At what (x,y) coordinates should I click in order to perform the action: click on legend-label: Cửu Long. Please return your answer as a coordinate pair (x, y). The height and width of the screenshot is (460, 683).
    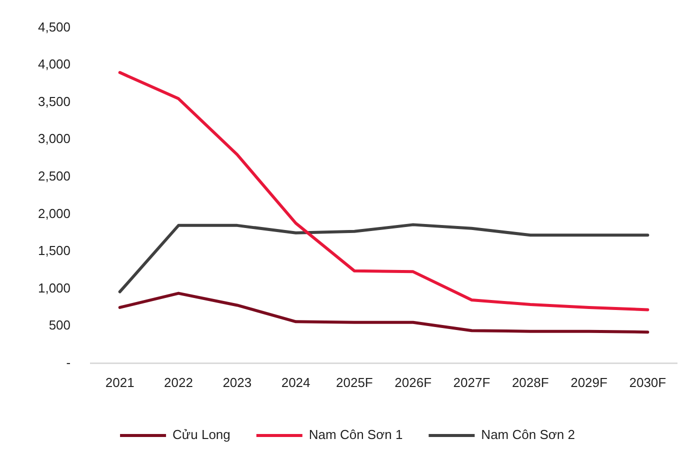
    Looking at the image, I should click on (201, 434).